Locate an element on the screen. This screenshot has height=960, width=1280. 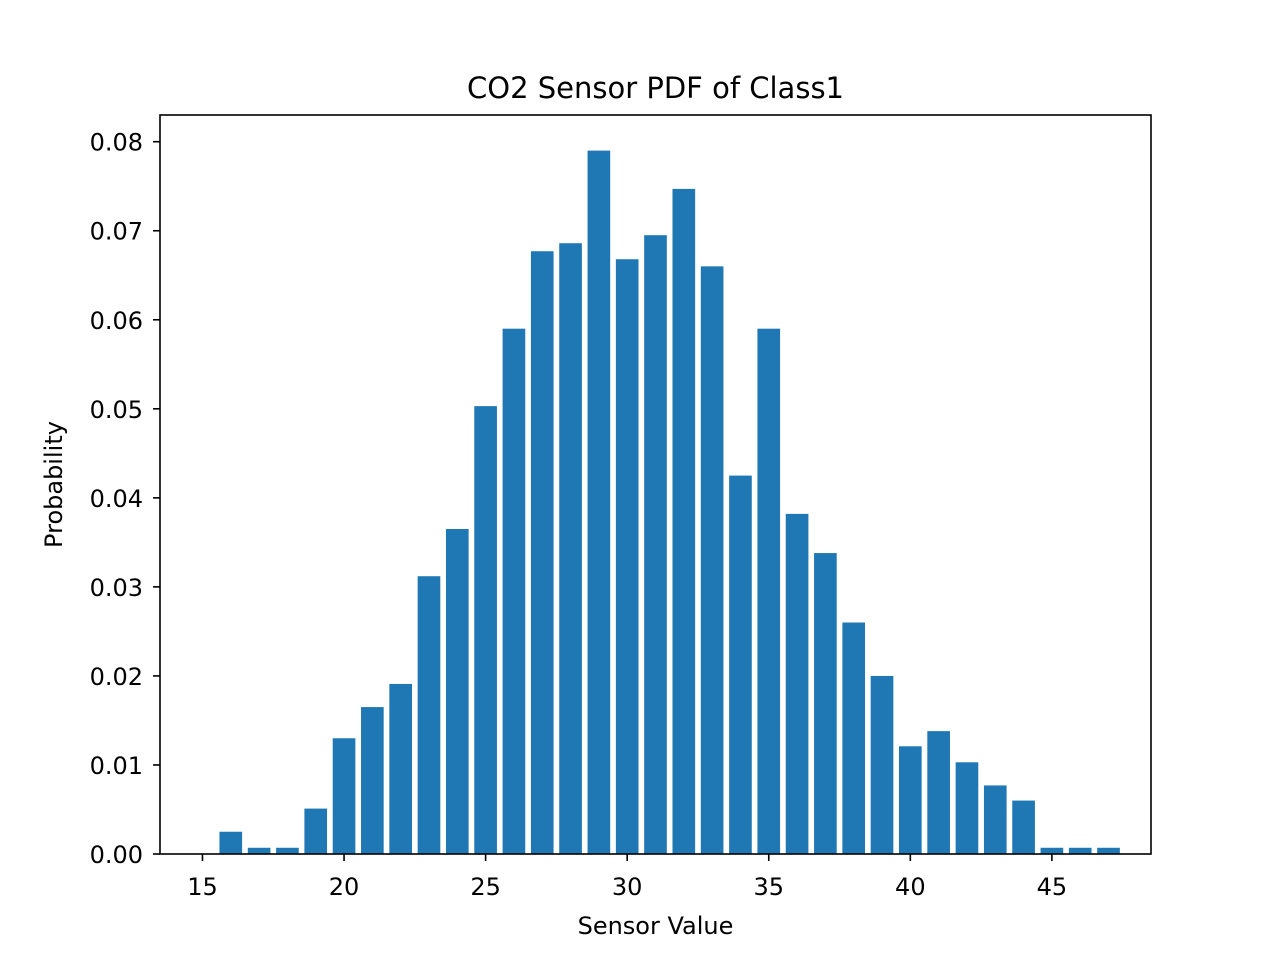
x-axis-label: Sensor Value is located at coordinates (656, 926).